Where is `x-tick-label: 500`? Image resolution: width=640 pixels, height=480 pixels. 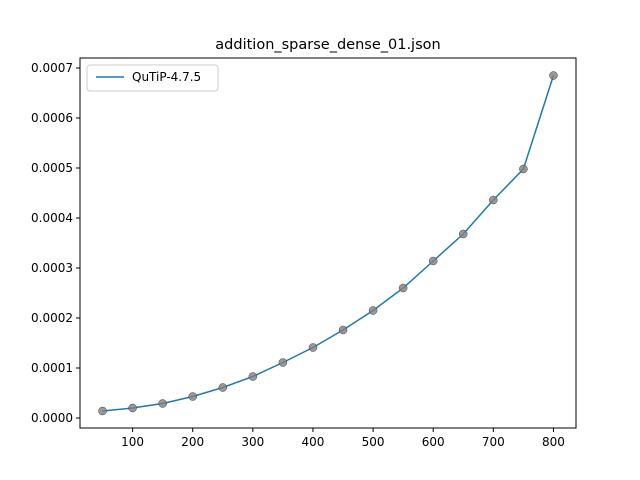
x-tick-label: 500 is located at coordinates (373, 442).